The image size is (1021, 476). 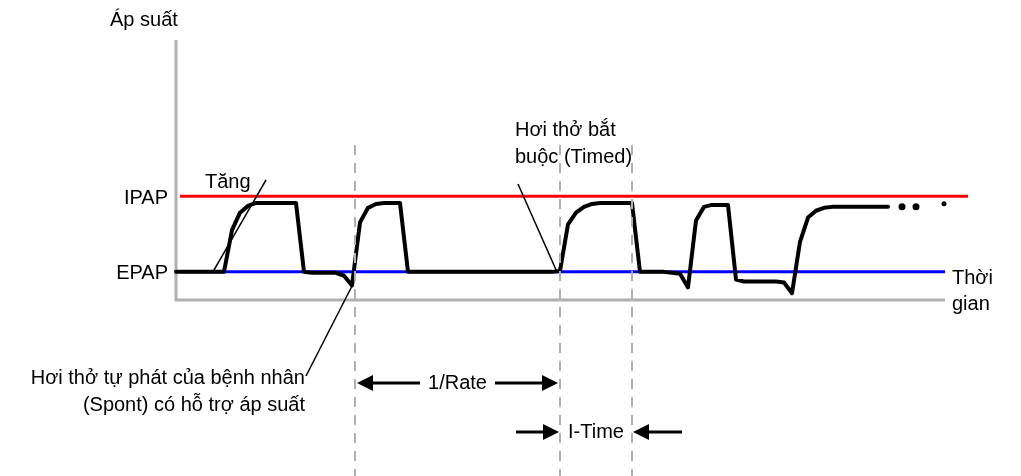 I want to click on text: 1/Rate, so click(x=457, y=381).